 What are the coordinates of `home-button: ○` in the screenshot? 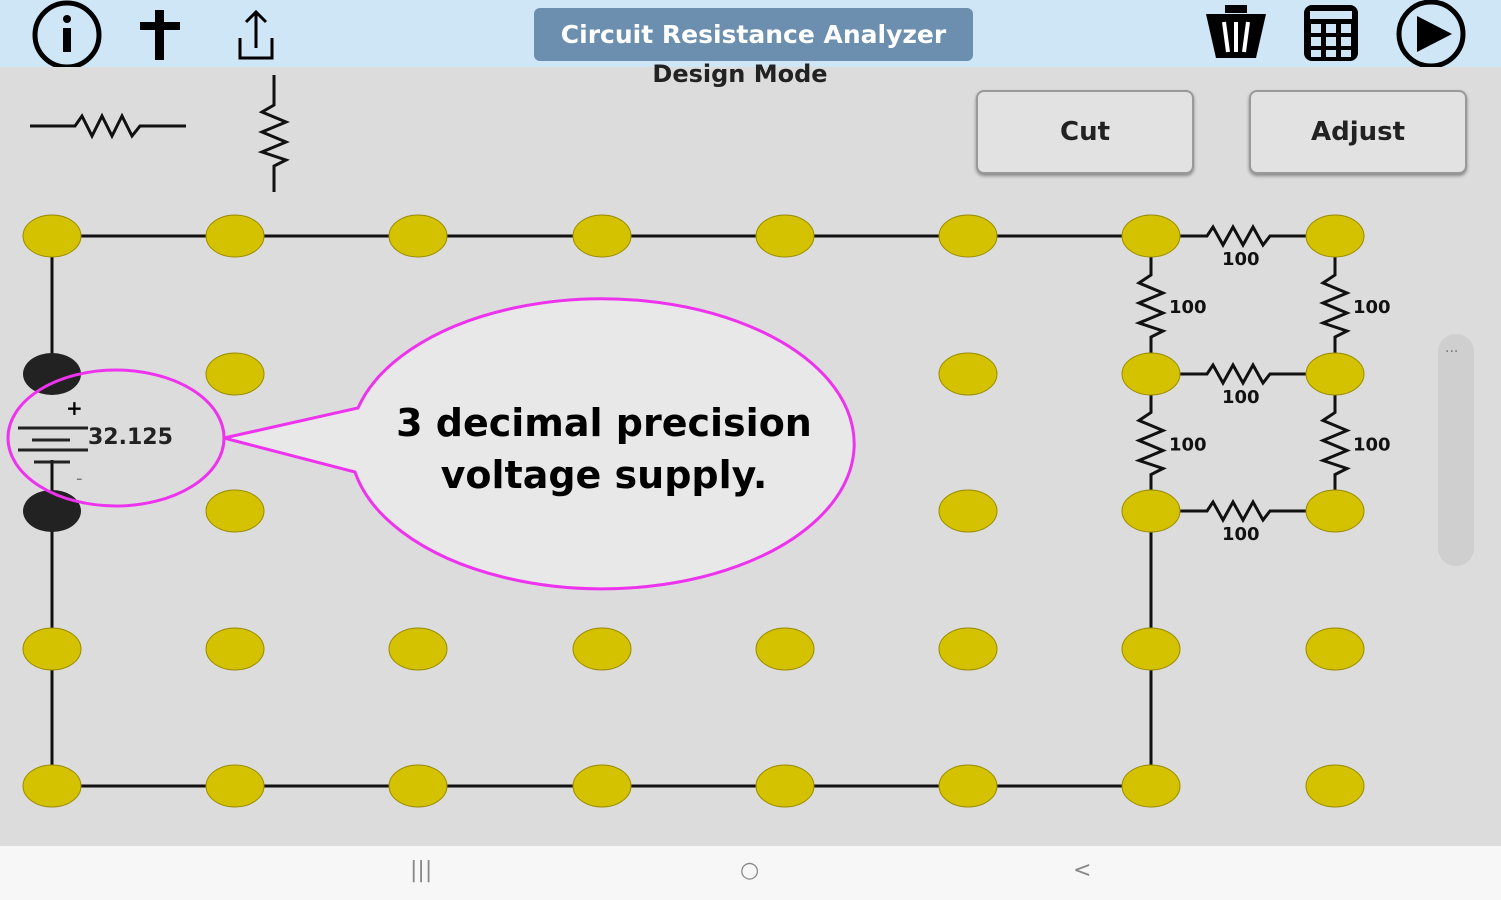 It's located at (750, 870).